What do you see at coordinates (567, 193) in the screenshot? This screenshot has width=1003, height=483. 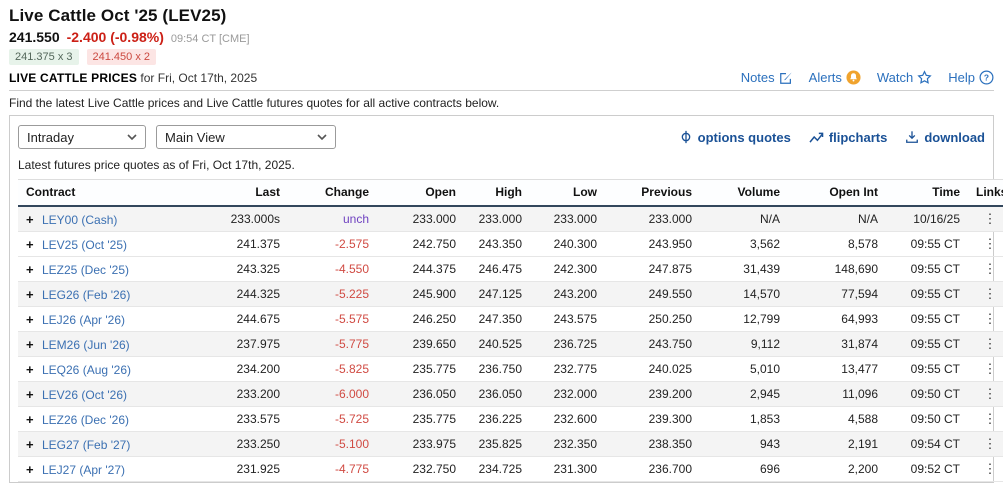 I see `col-low: Low` at bounding box center [567, 193].